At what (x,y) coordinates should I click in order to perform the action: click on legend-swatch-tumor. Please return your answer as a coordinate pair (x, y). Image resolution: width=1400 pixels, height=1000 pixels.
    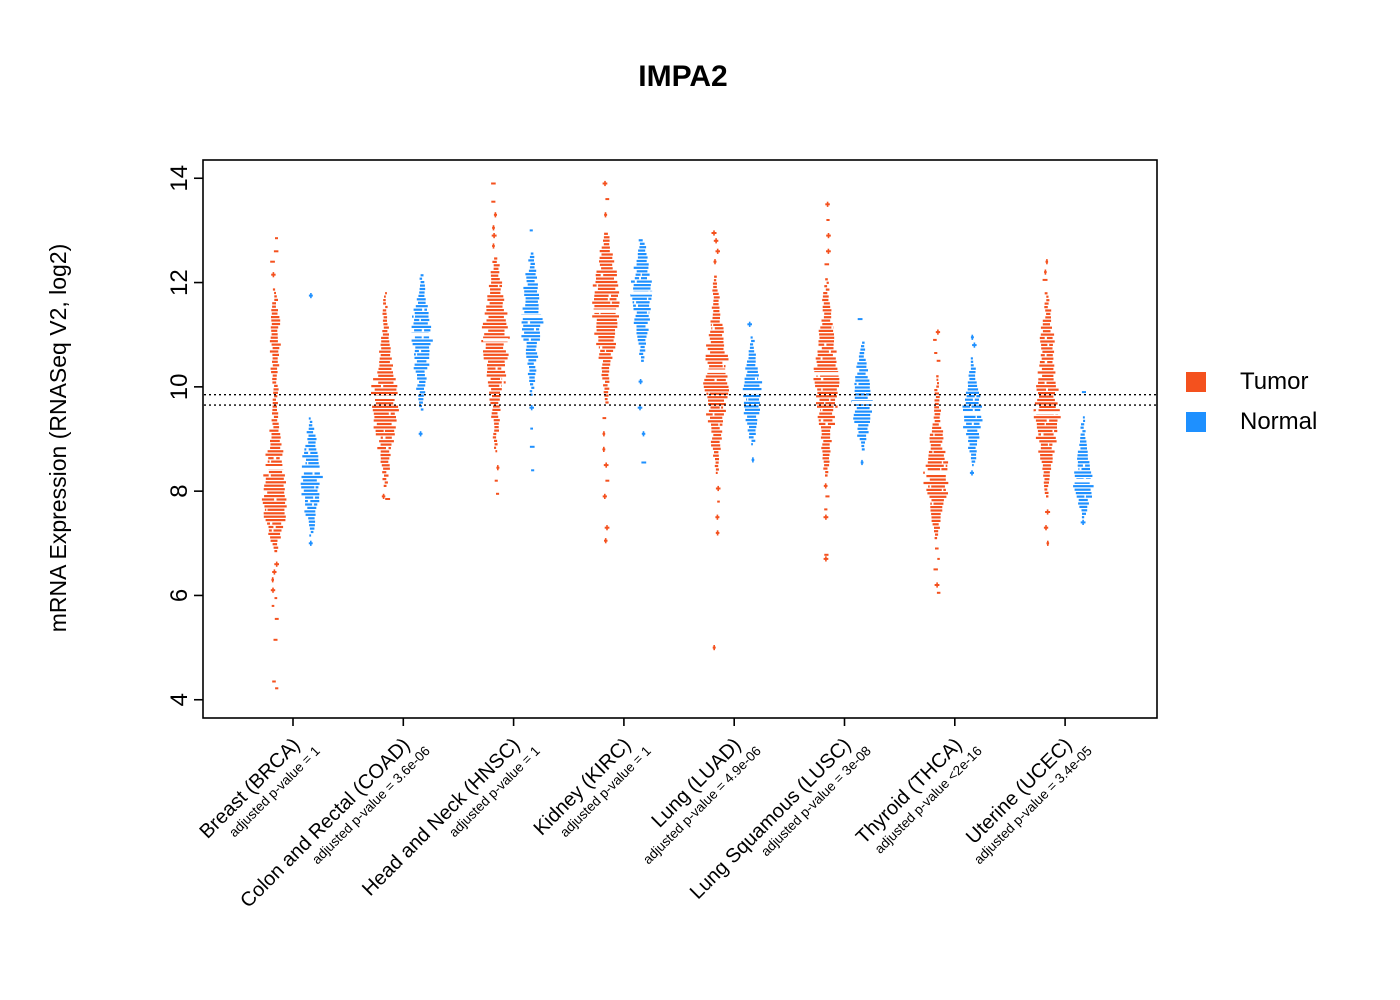
    Looking at the image, I should click on (1196, 382).